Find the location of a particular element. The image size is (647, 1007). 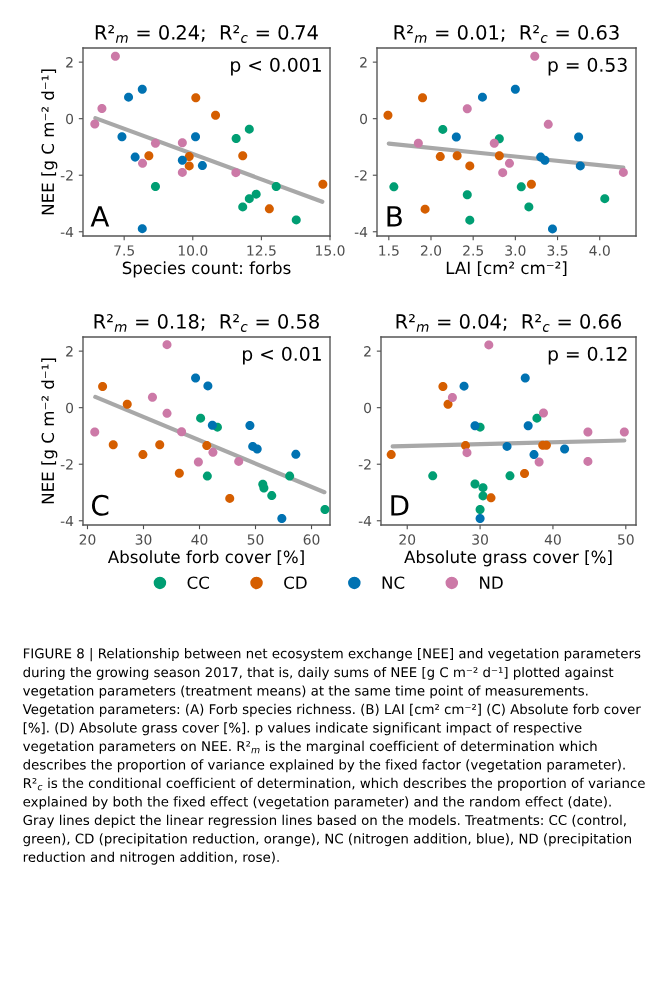

annotation: C is located at coordinates (100, 505).